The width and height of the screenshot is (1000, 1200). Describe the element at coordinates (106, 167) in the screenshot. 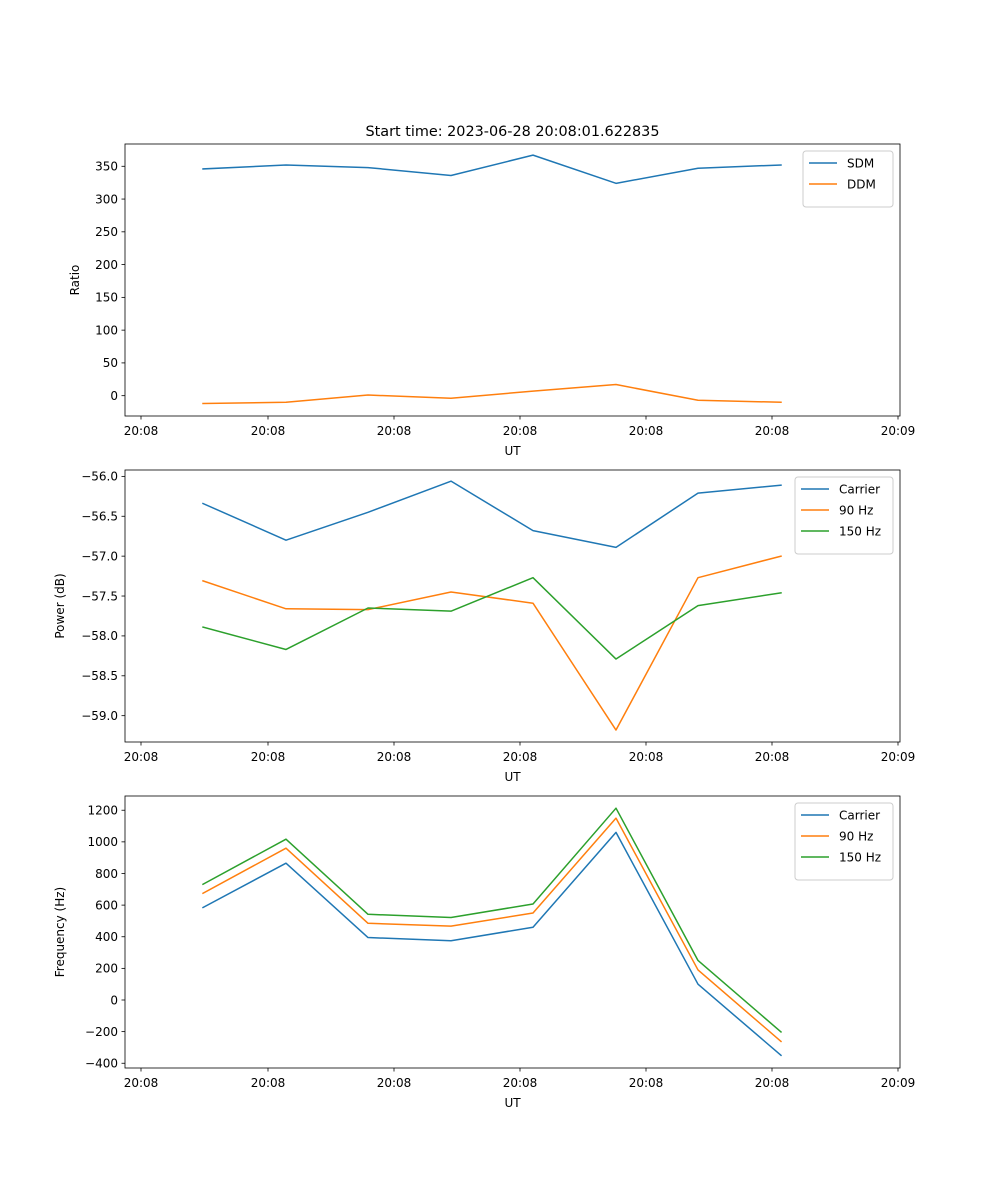

I see `y-tick-label: 350` at that location.